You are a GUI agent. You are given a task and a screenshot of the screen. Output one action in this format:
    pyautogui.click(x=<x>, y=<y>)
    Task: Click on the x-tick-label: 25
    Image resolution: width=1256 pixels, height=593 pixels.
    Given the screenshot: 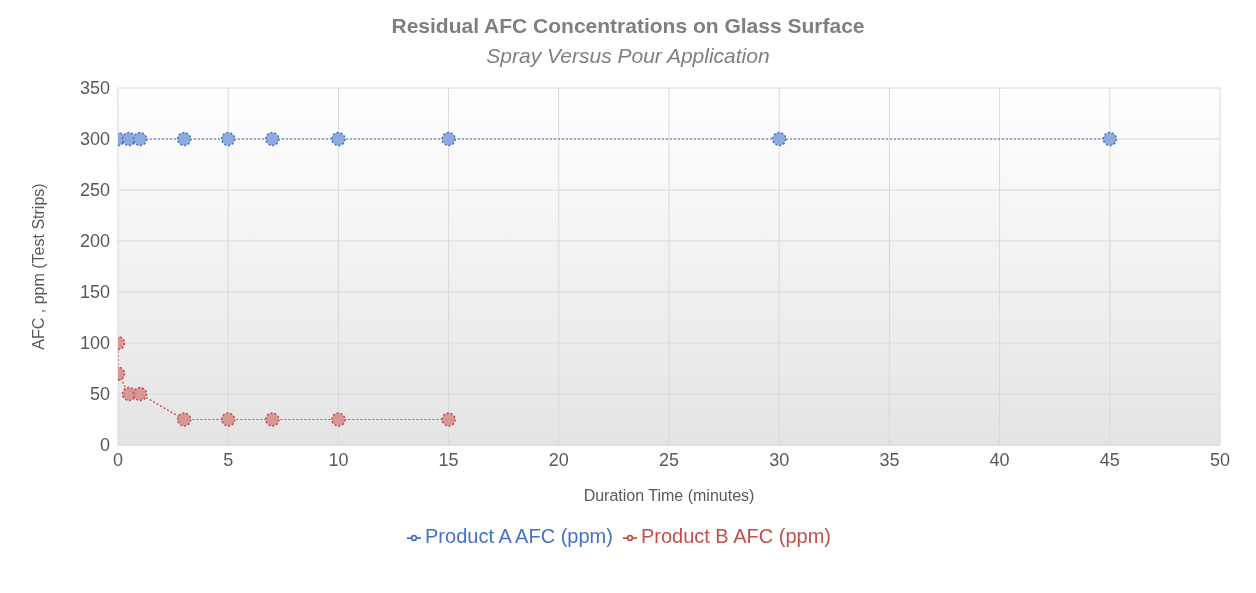 What is the action you would take?
    pyautogui.click(x=669, y=459)
    